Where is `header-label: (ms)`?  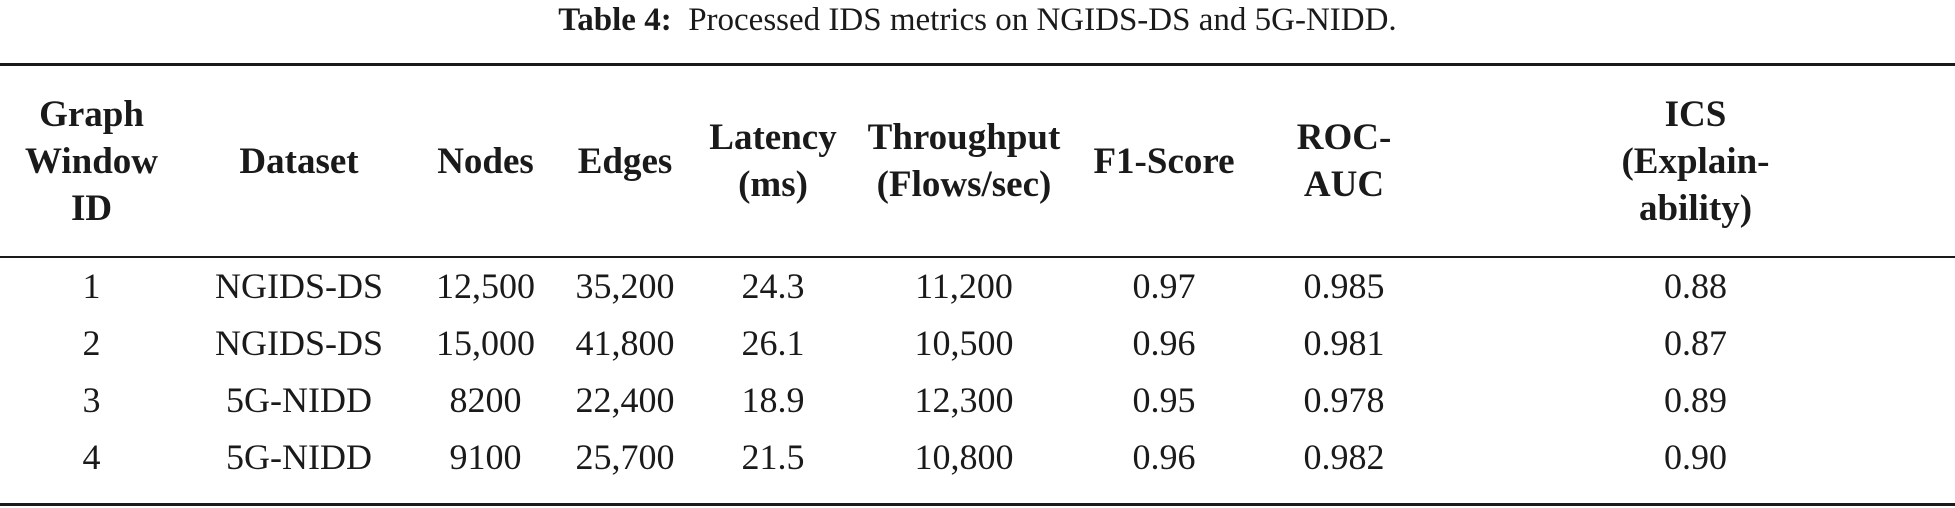 header-label: (ms) is located at coordinates (773, 184).